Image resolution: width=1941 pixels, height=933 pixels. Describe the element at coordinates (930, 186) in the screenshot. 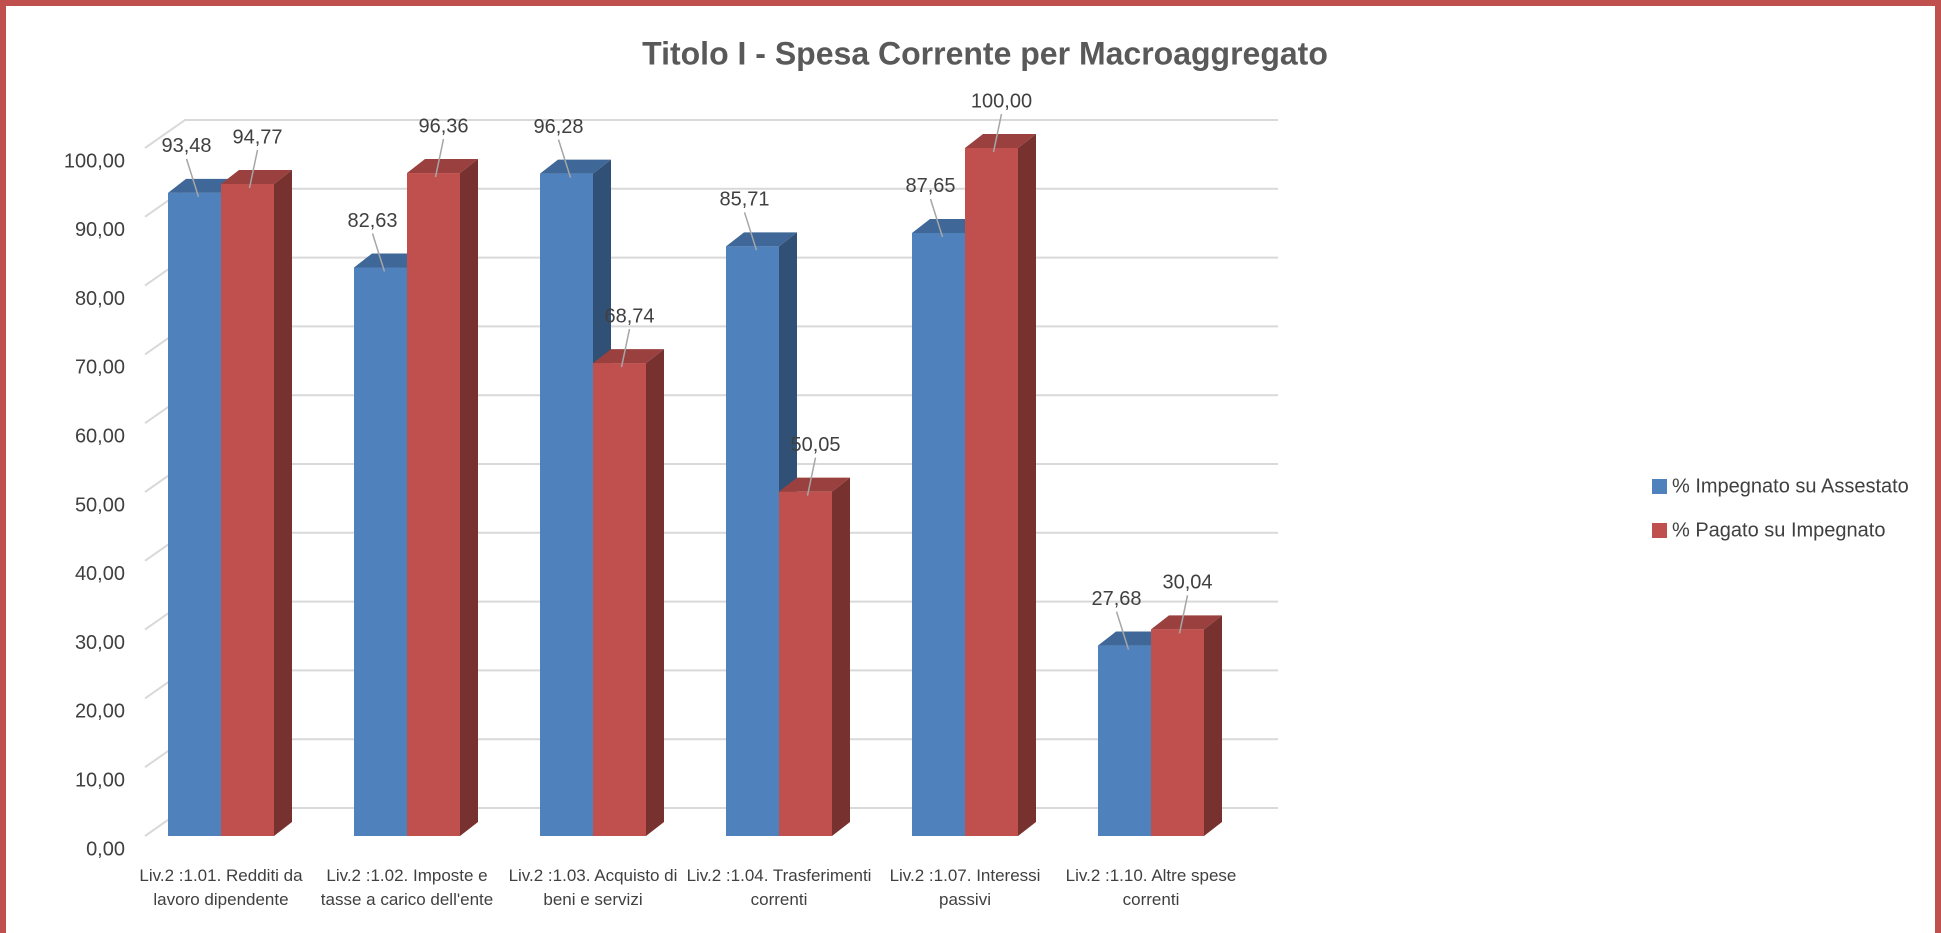

I see `data-label: 87,65` at that location.